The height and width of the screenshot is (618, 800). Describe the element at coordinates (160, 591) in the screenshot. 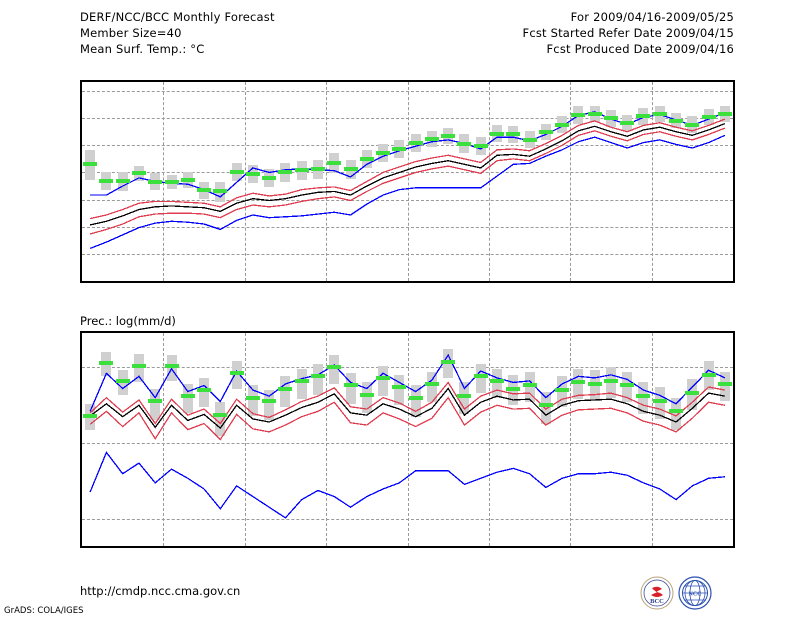

I see `website-url: http://cmdp.ncc.cma.gov.cn` at that location.